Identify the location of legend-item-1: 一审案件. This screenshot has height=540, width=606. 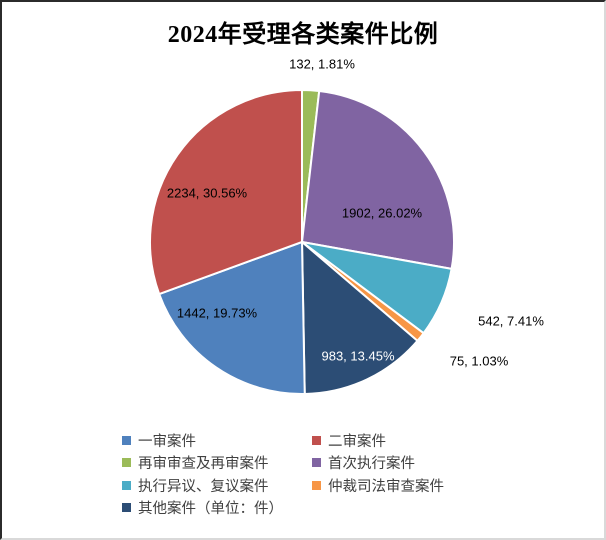
(217, 440).